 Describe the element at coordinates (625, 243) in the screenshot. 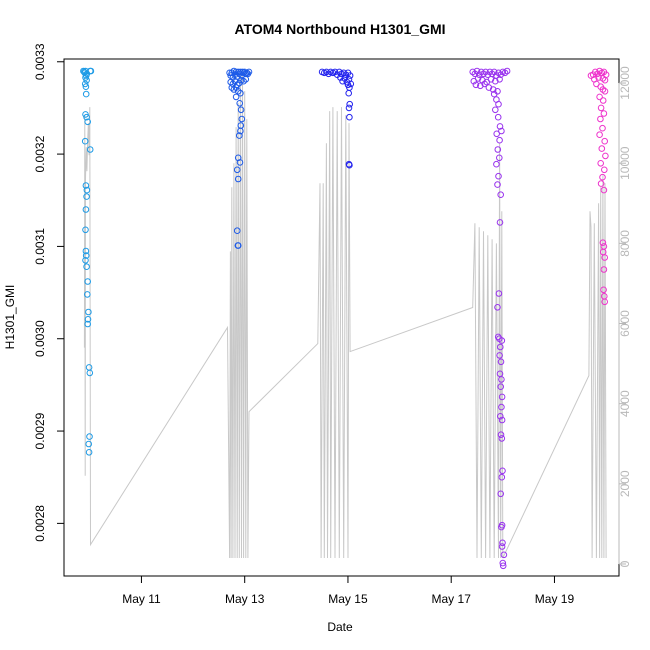

I see `y2-tick-label: 8000` at that location.